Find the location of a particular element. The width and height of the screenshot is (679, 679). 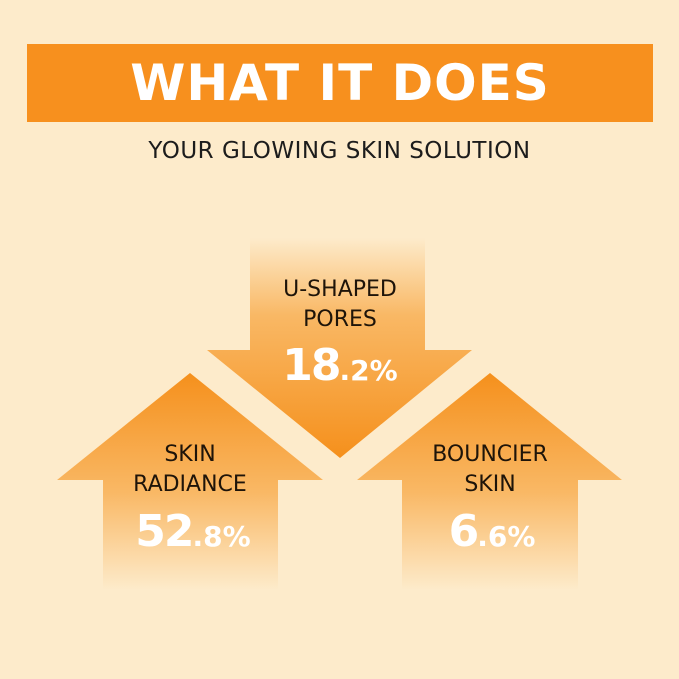

arrow-up-right-icon is located at coordinates (489, 481).